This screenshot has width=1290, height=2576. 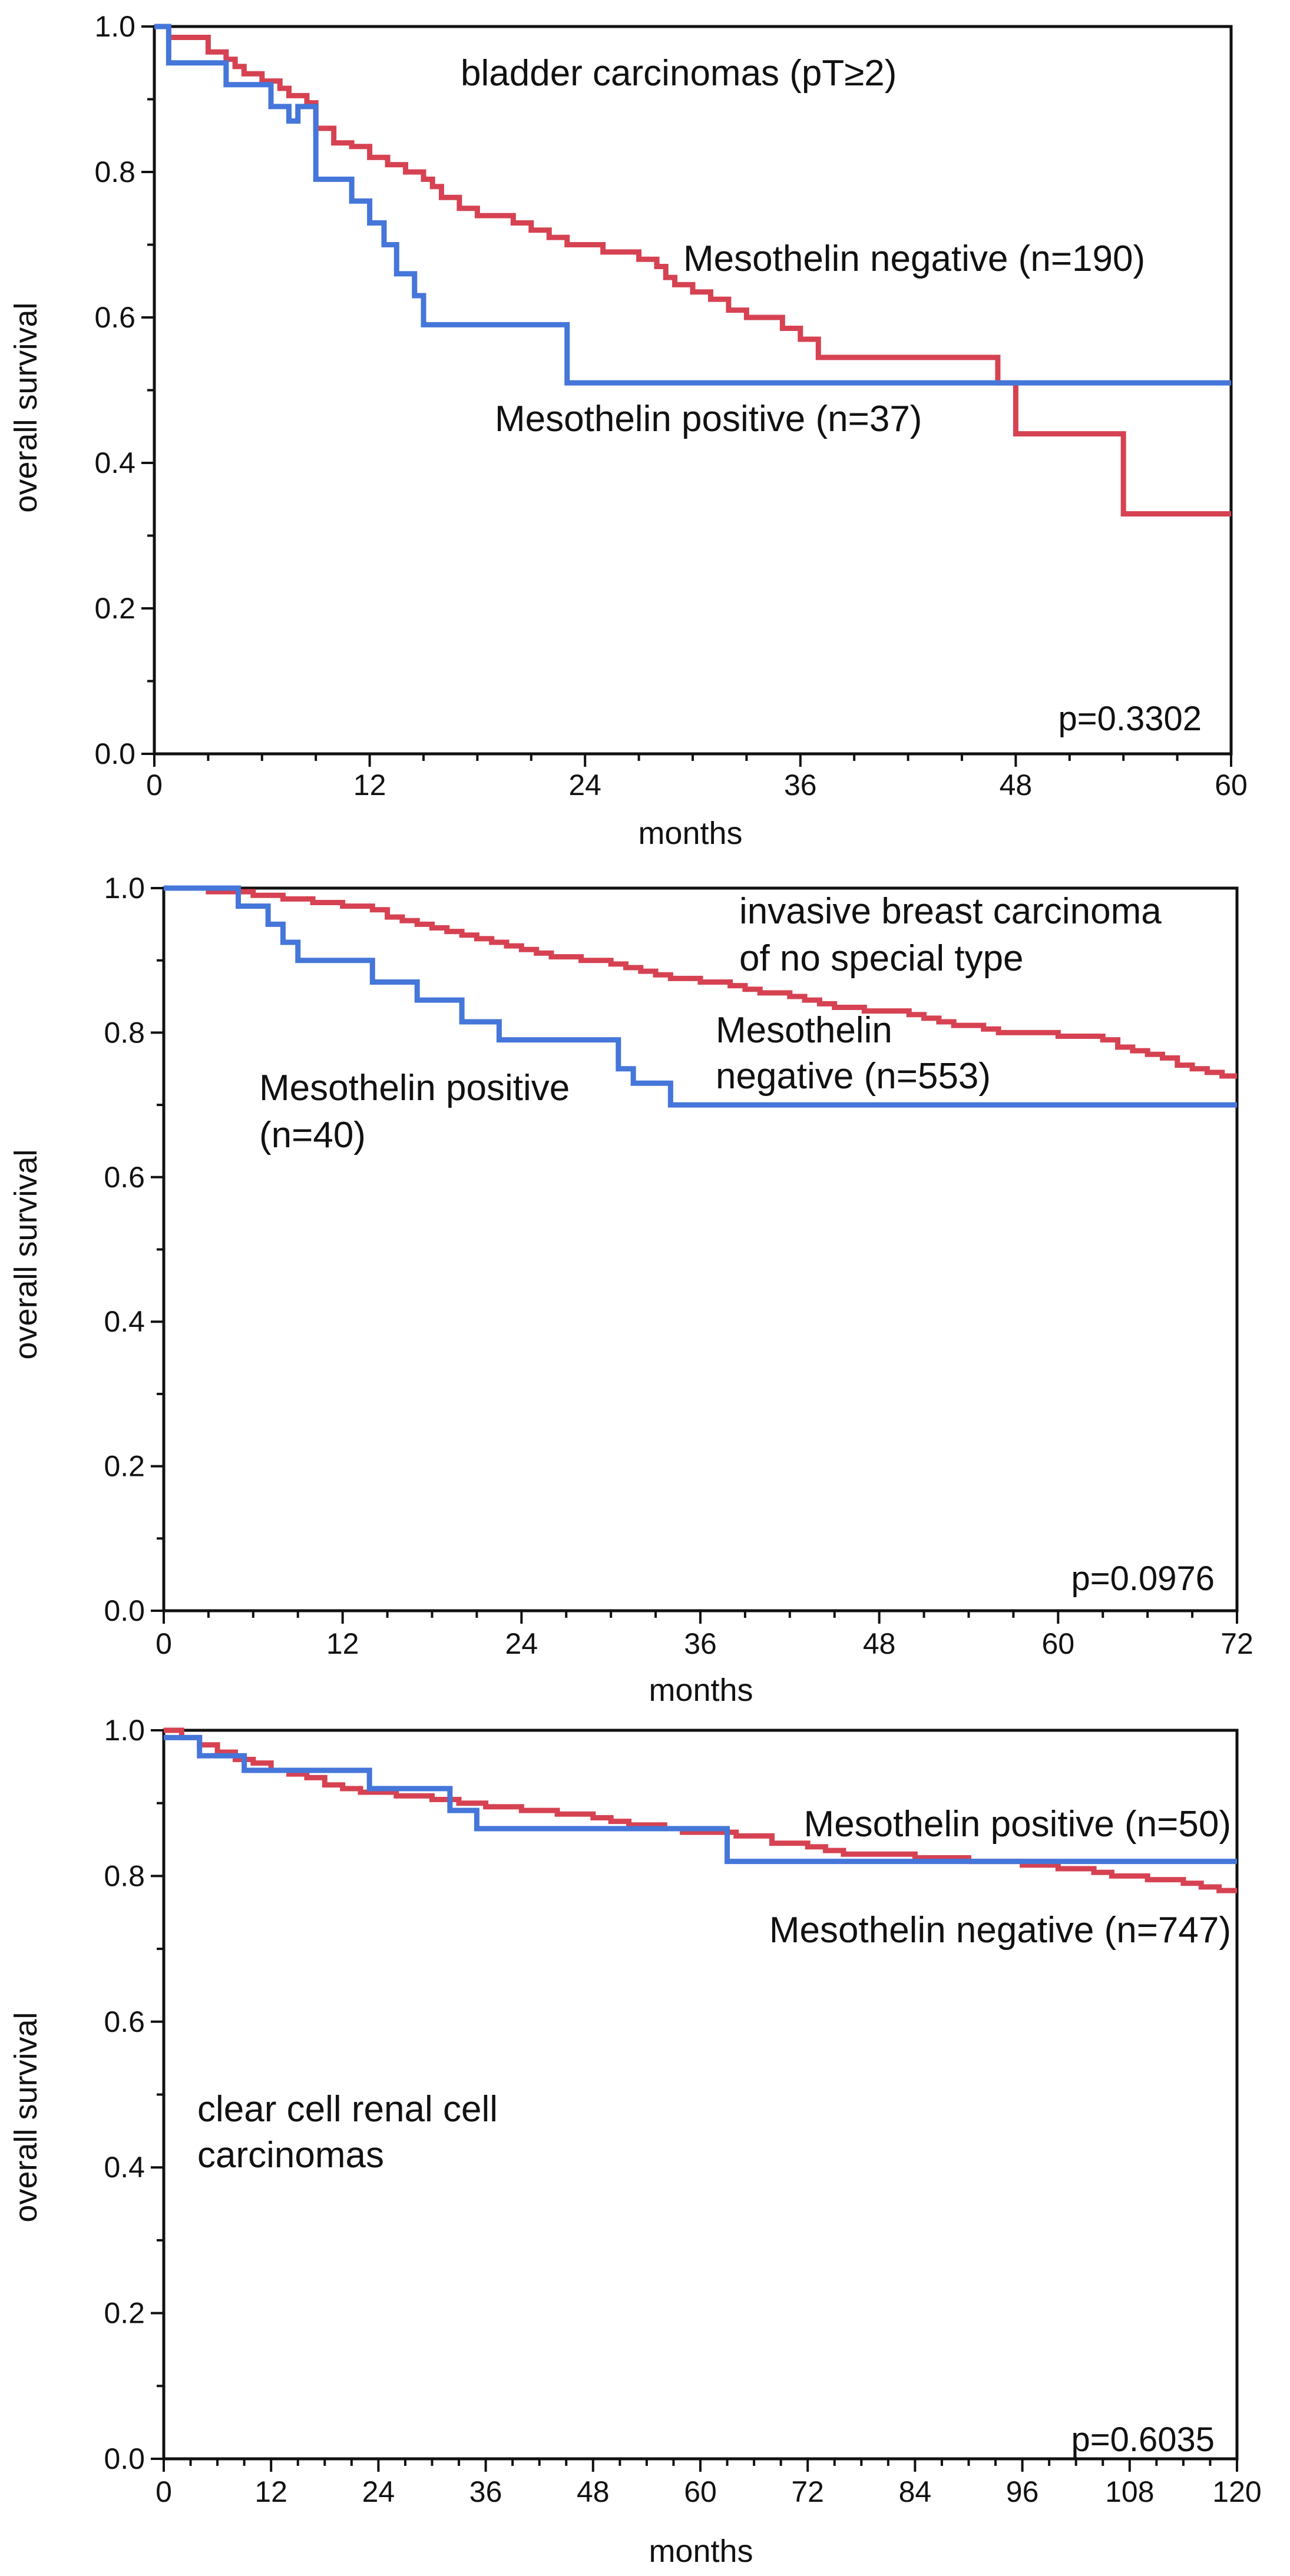 I want to click on x-tick-label: 84, so click(x=915, y=2491).